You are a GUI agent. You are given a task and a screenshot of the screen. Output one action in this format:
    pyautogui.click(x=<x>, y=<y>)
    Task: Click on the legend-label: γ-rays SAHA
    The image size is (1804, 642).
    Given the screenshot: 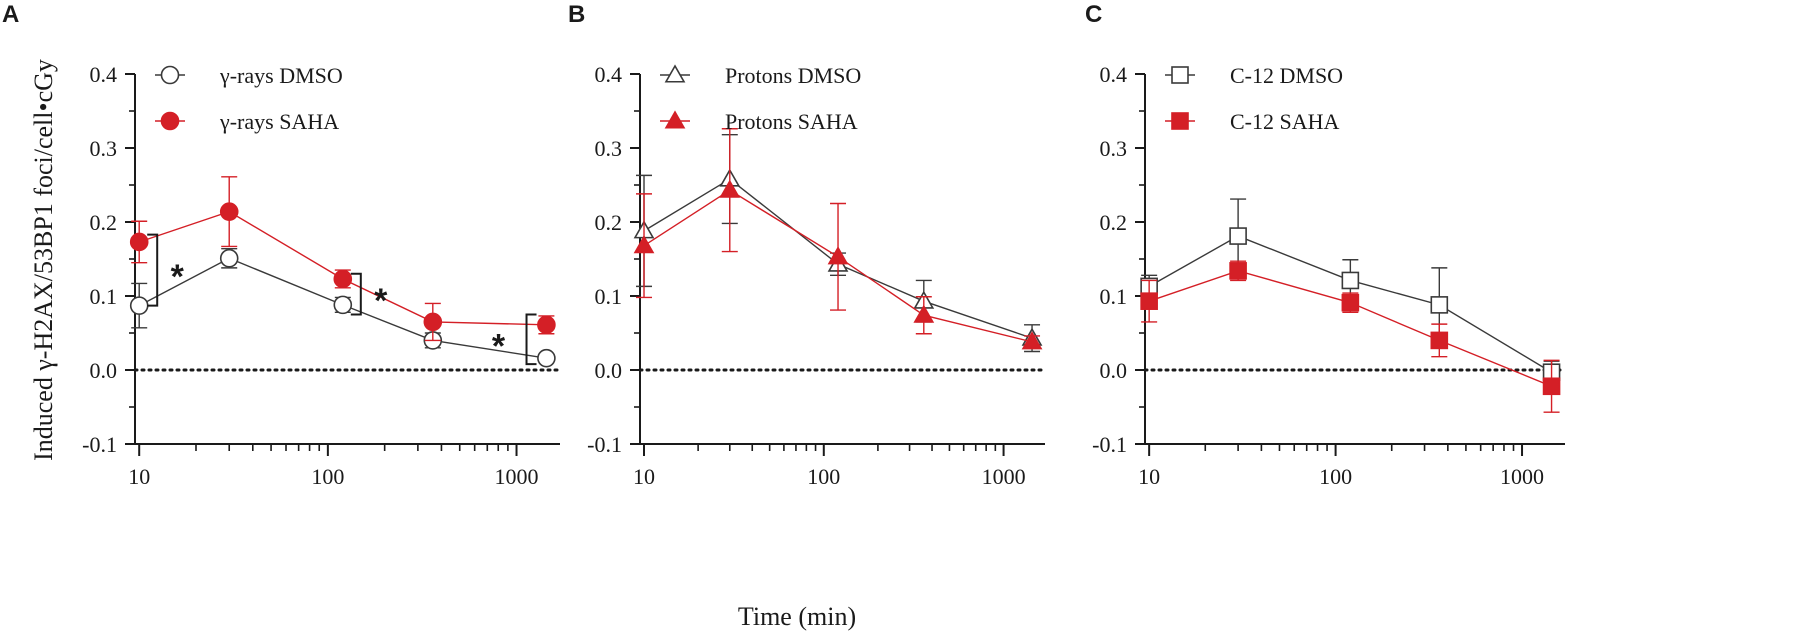 What is the action you would take?
    pyautogui.click(x=279, y=121)
    